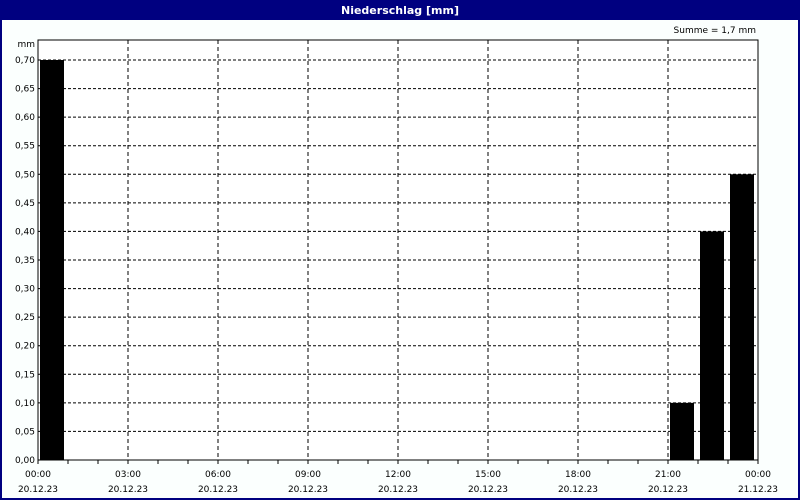 The height and width of the screenshot is (500, 800). I want to click on window-title: Niederschlag [mm], so click(400, 11).